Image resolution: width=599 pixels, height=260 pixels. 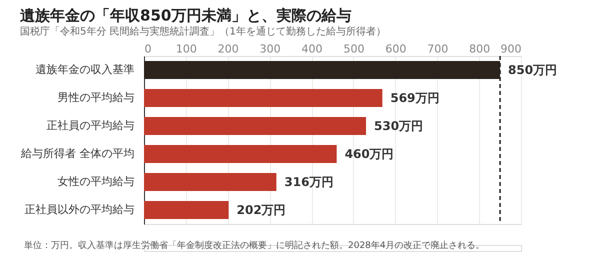 What do you see at coordinates (533, 70) in the screenshot?
I see `data-label: 850万円` at bounding box center [533, 70].